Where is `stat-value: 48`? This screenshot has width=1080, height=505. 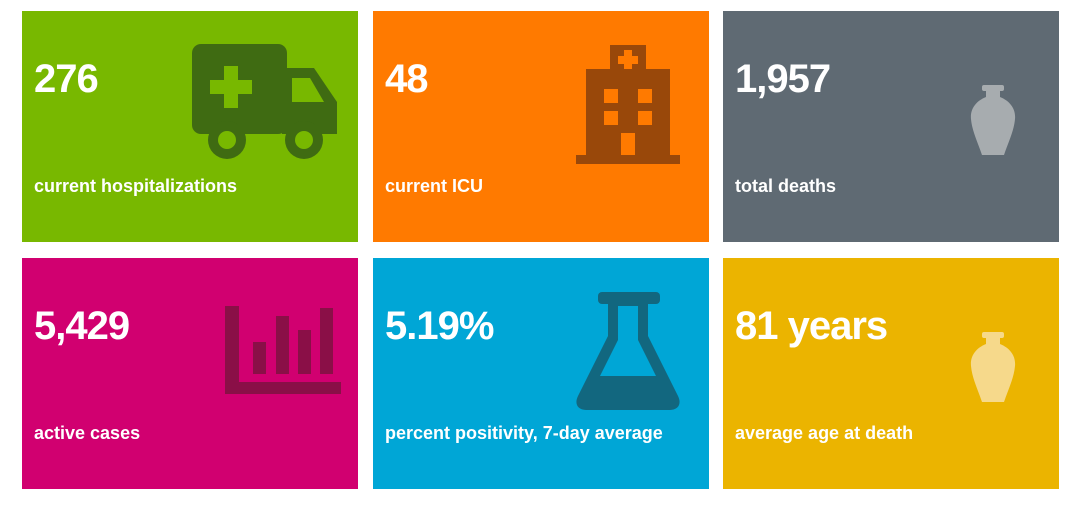 stat-value: 48 is located at coordinates (406, 79).